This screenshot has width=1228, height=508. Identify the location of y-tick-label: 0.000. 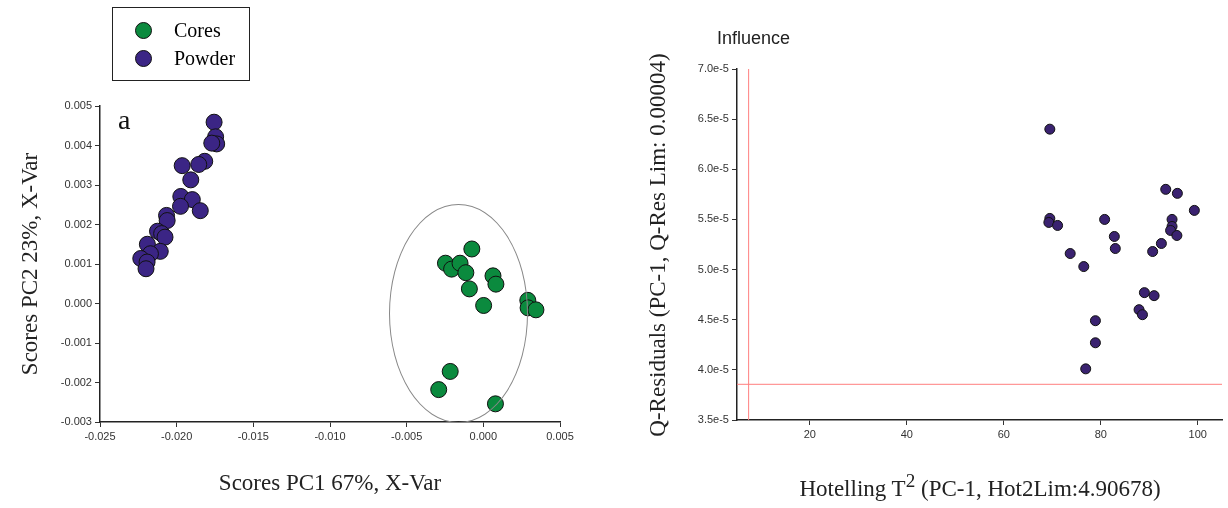
(78, 302).